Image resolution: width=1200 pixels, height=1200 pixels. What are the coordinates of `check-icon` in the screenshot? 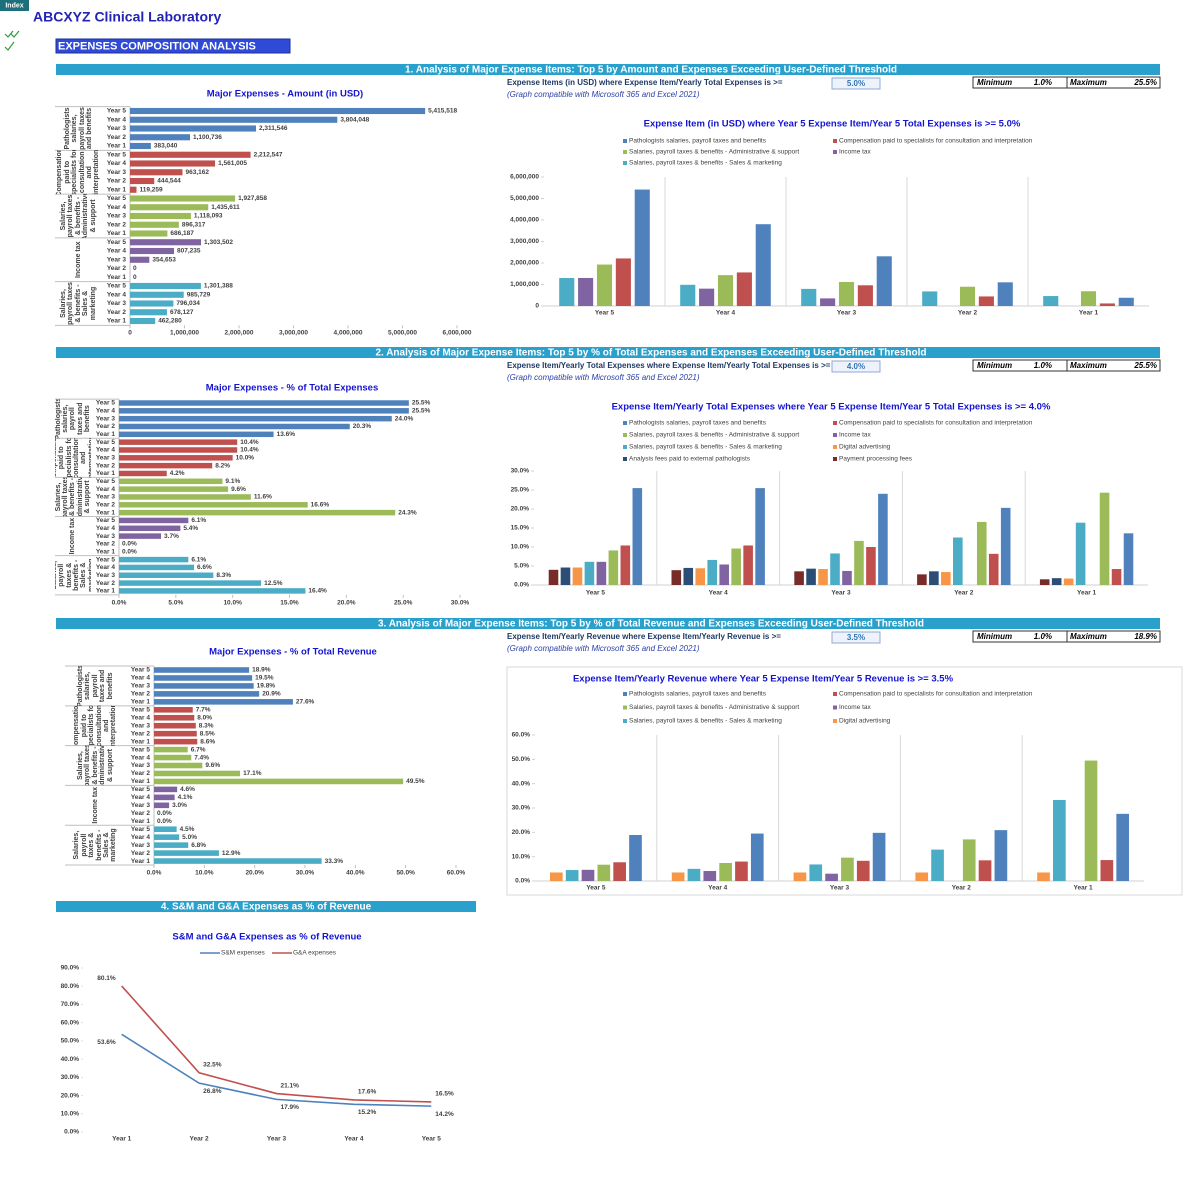 It's located at (12, 34).